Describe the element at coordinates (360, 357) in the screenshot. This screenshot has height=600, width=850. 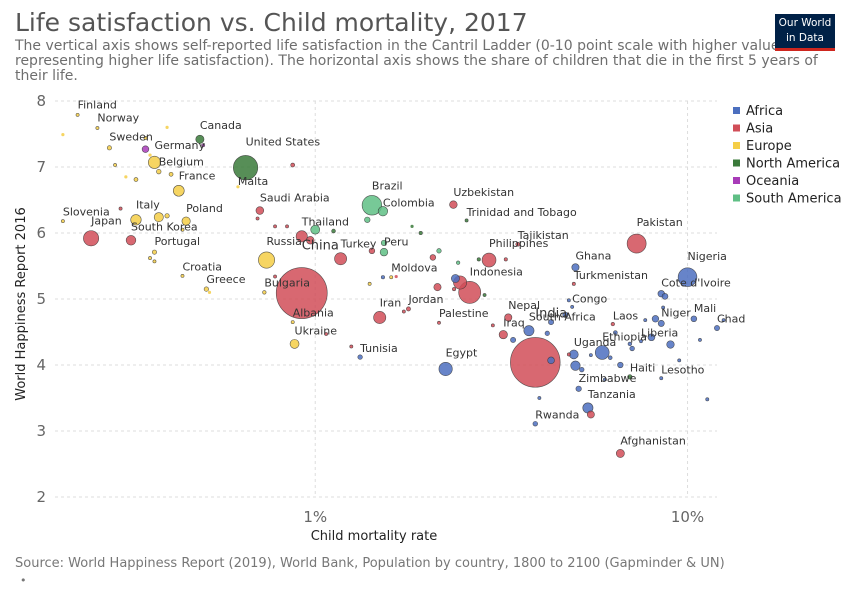
I see `point-tunisia` at that location.